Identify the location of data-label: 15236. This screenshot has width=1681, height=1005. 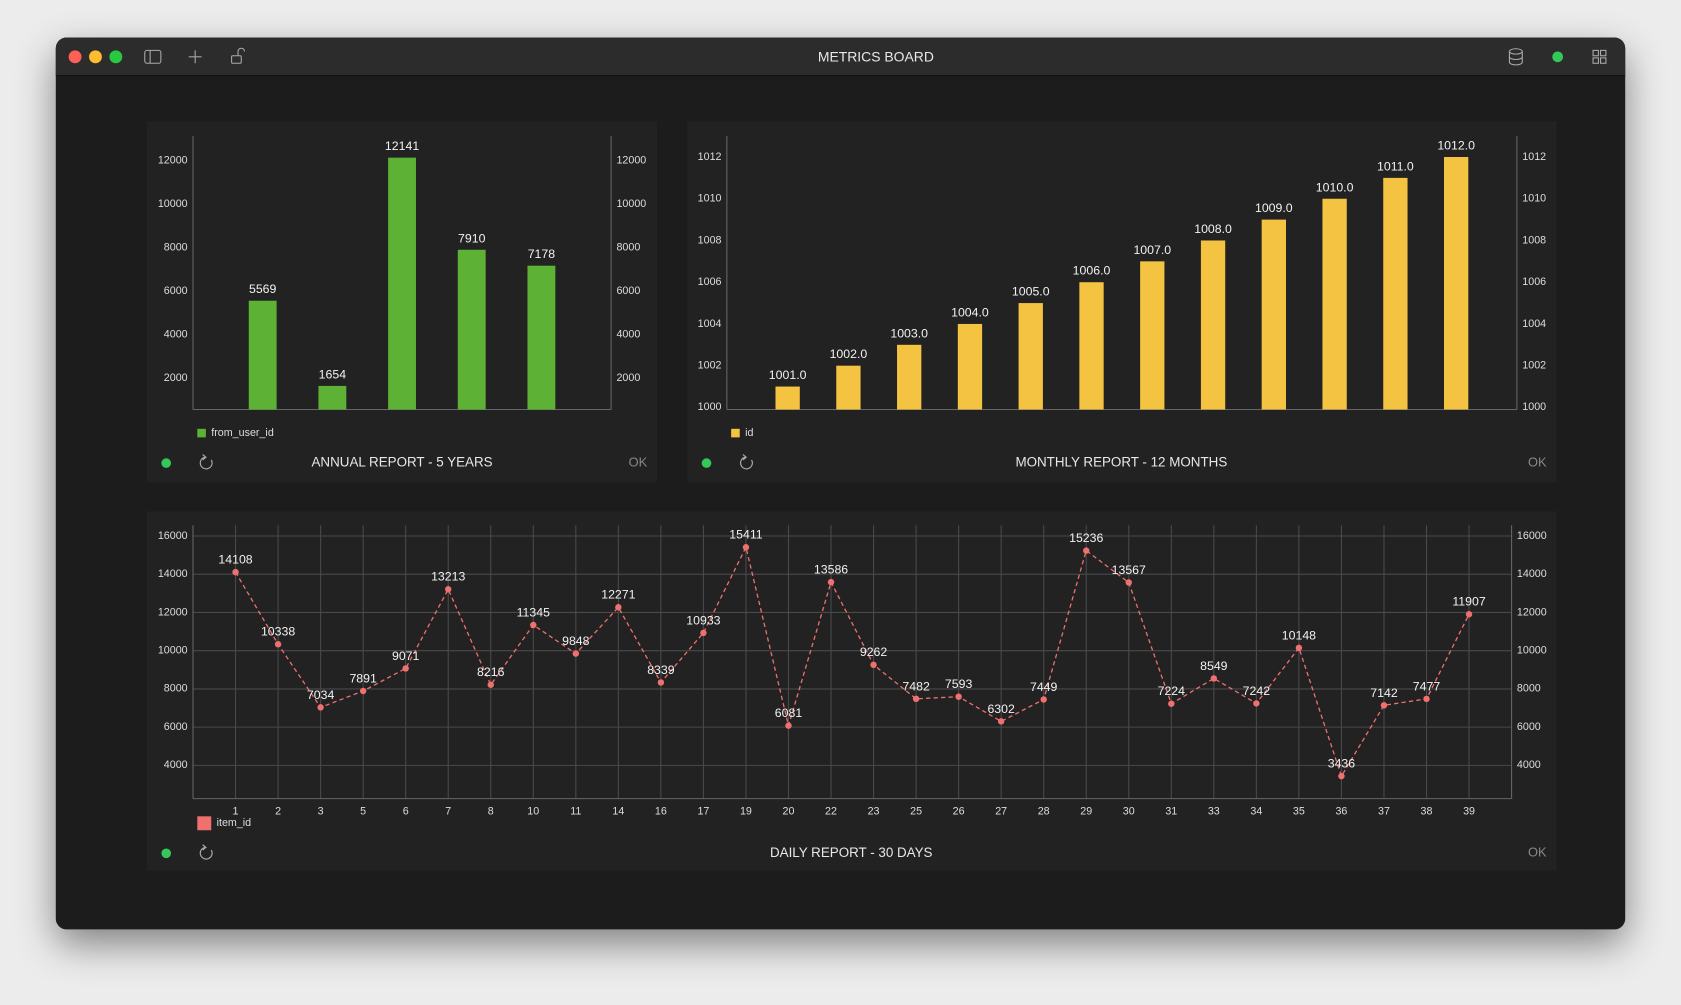
(1086, 538).